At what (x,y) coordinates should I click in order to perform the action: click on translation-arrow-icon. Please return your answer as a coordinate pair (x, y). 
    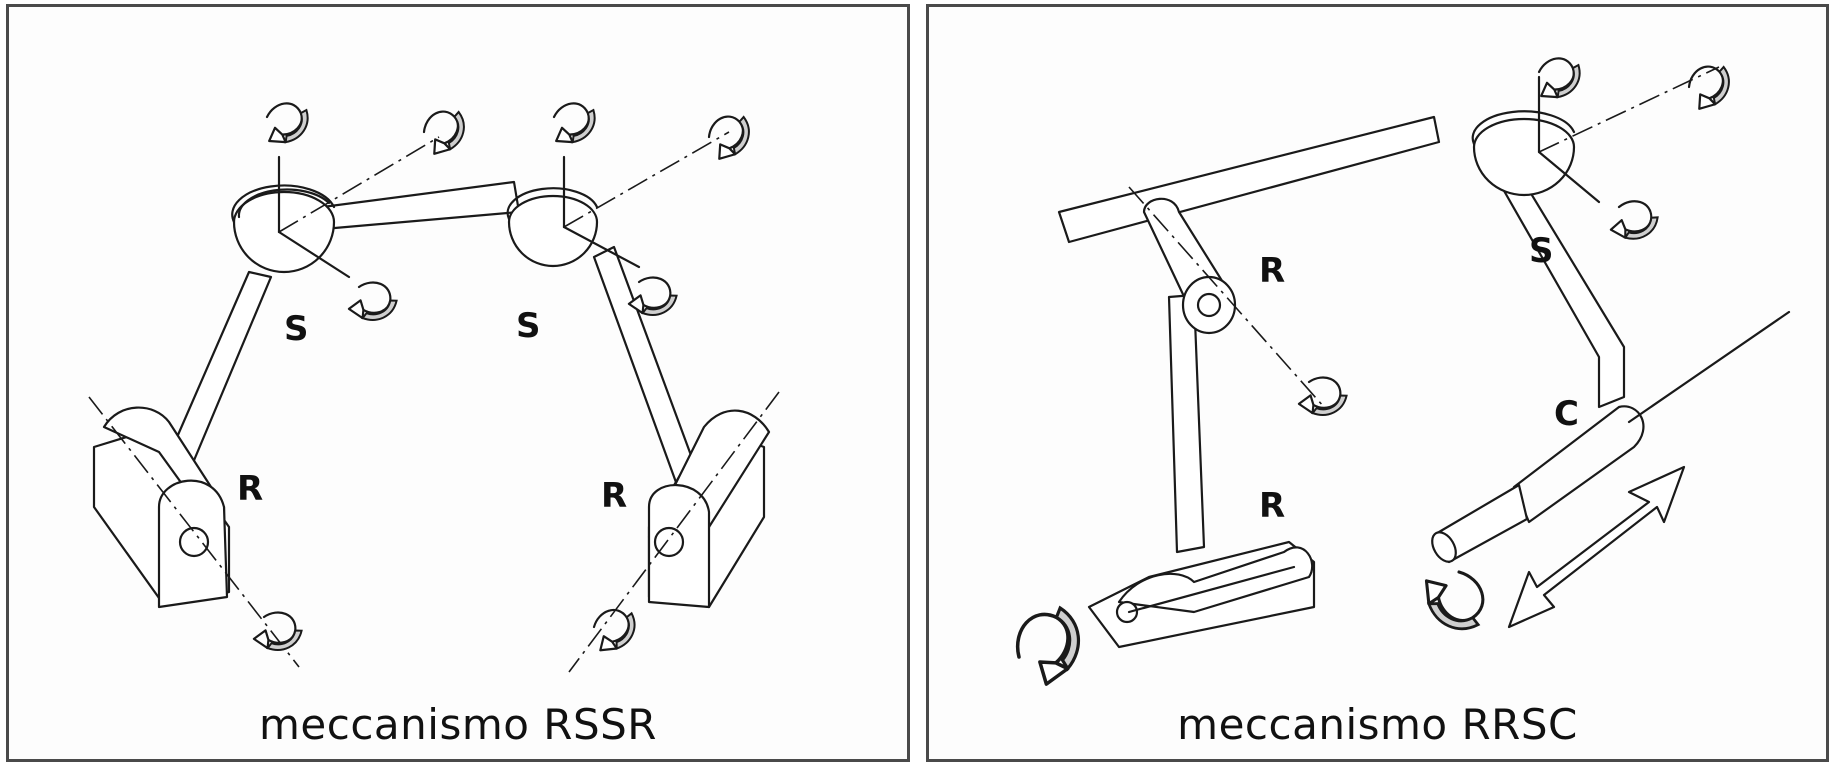
    Looking at the image, I should click on (1596, 547).